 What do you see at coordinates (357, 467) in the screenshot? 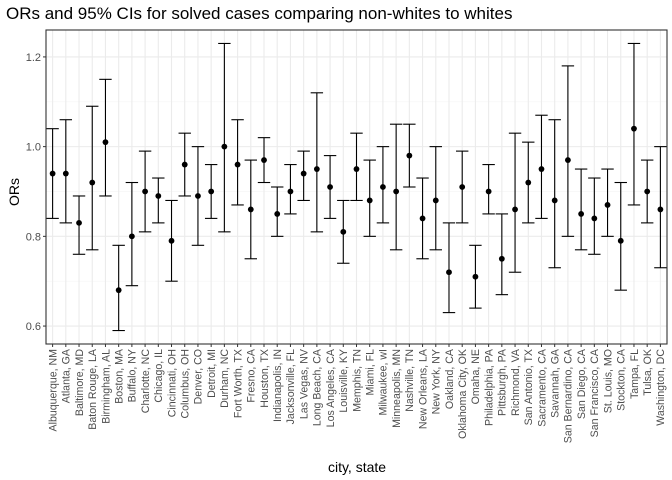
I see `x-axis-label: city, state` at bounding box center [357, 467].